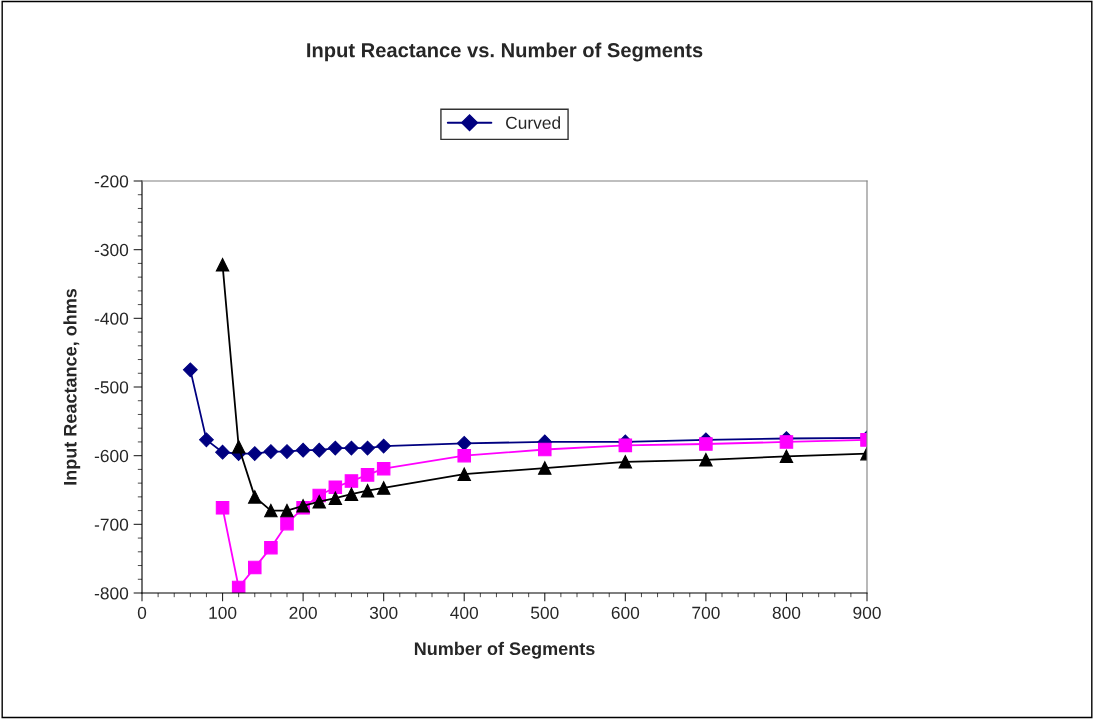  Describe the element at coordinates (383, 612) in the screenshot. I see `x-tick-label: 300` at that location.